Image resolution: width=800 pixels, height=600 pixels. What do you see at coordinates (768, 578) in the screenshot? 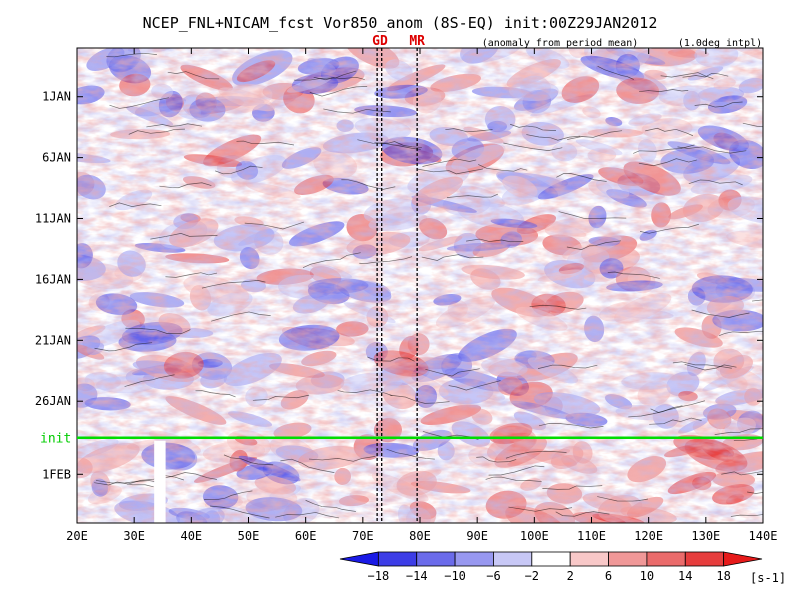
I see `colorbar-unit: [s-1]` at bounding box center [768, 578].